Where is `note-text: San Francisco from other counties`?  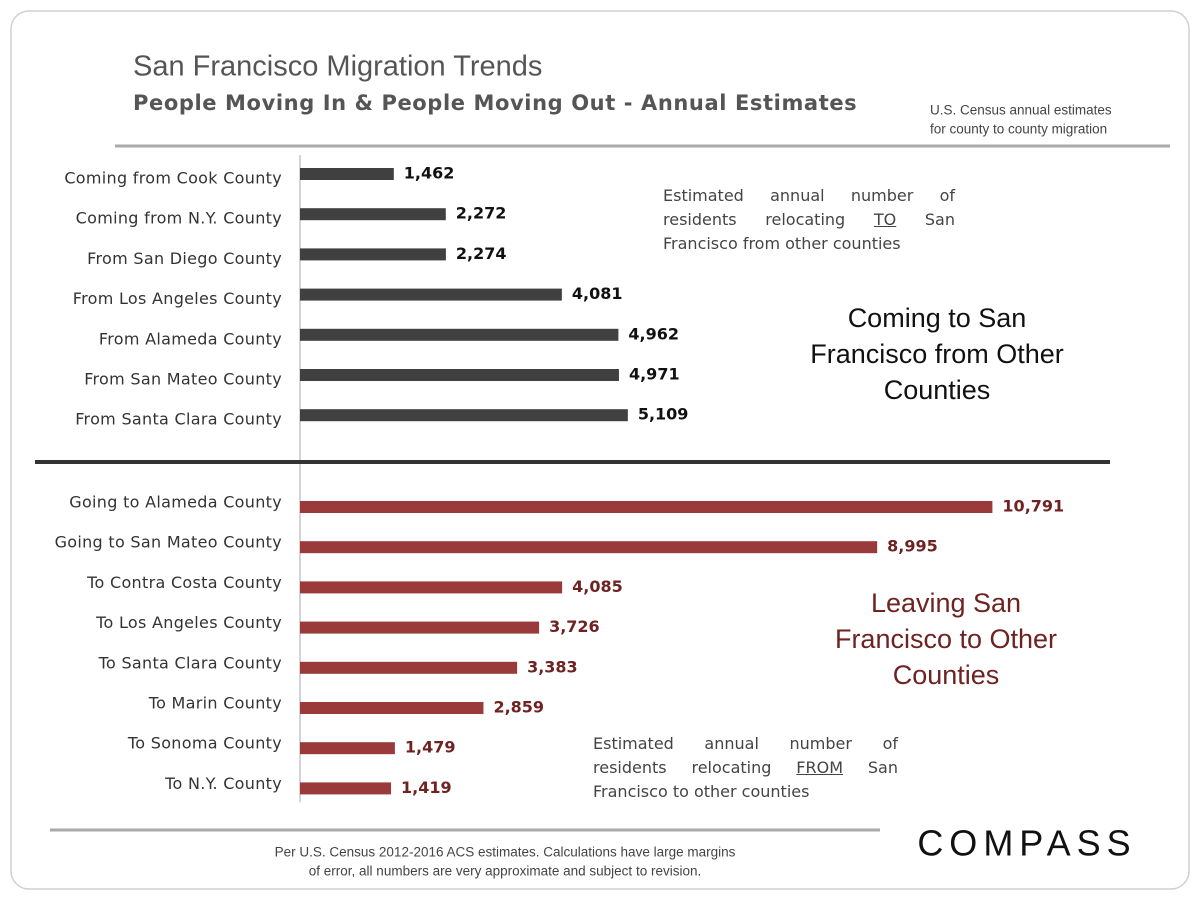
note-text: San Francisco from other counties is located at coordinates (809, 231).